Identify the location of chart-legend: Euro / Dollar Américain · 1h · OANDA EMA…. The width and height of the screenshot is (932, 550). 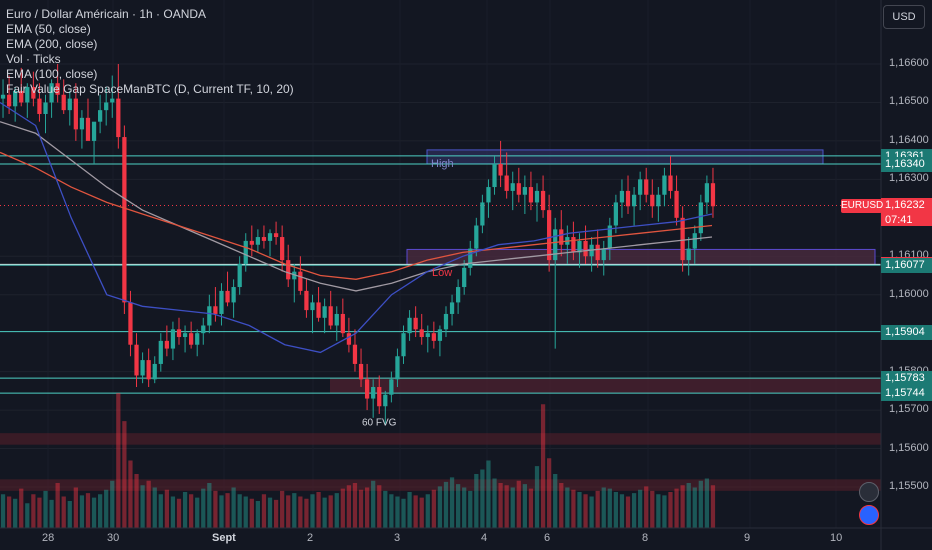
(150, 52).